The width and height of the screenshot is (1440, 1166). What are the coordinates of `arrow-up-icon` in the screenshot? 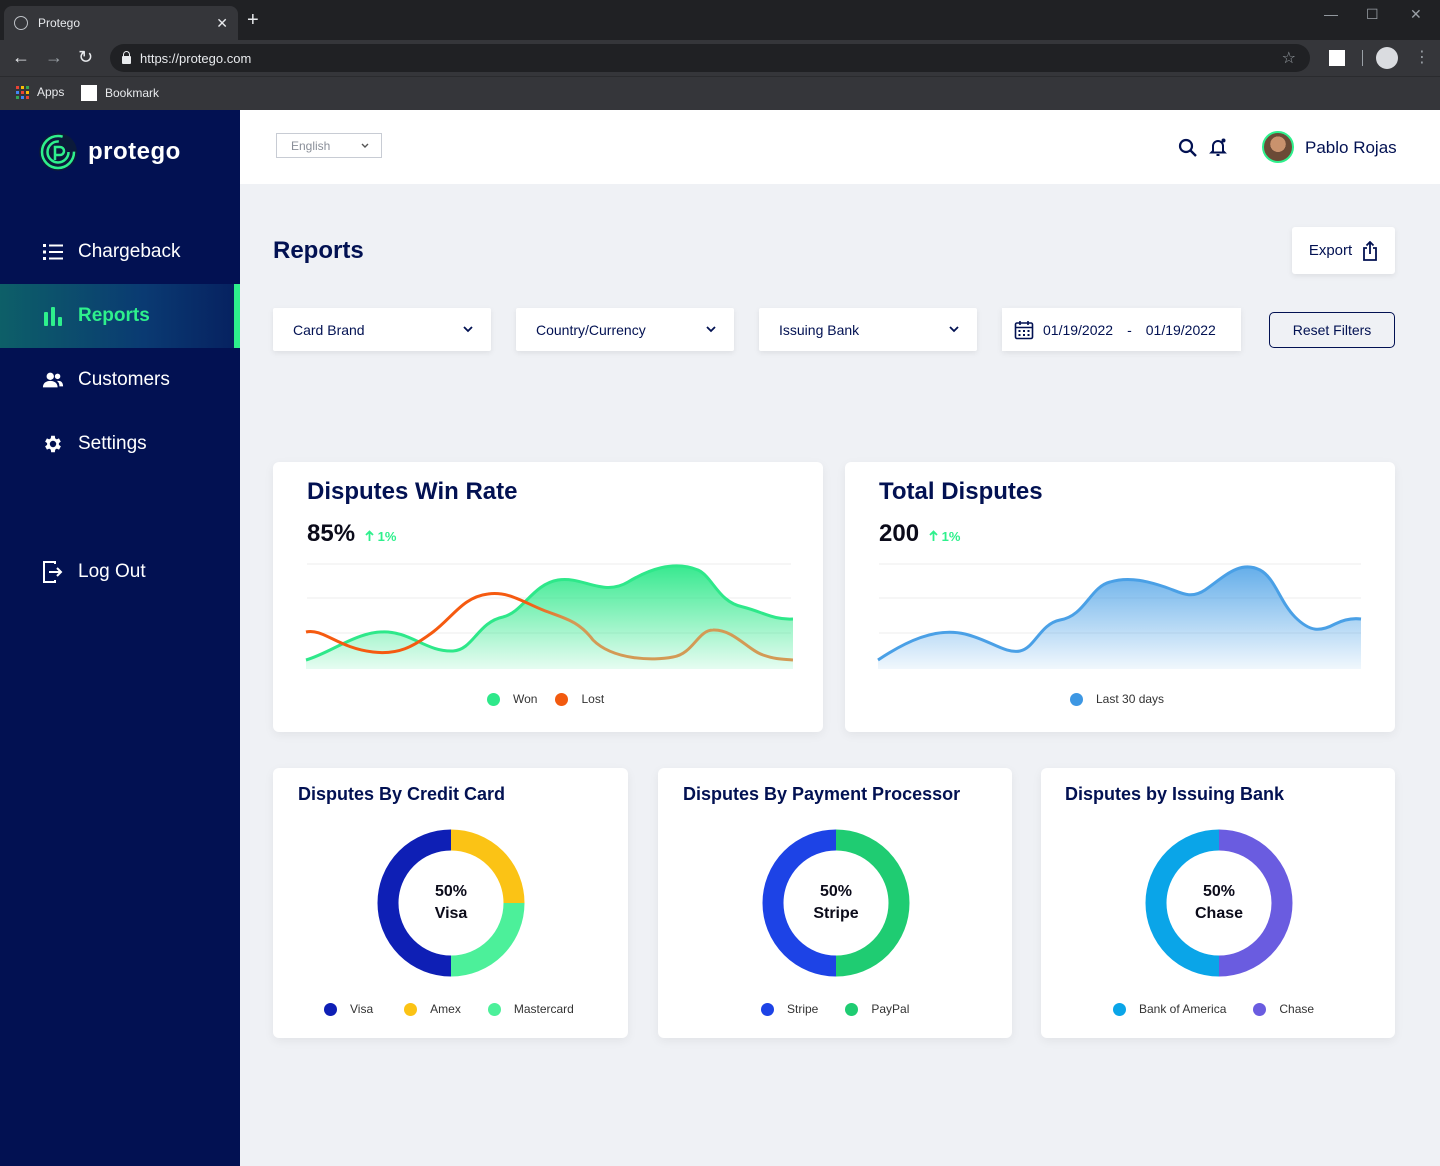 It's located at (933, 535).